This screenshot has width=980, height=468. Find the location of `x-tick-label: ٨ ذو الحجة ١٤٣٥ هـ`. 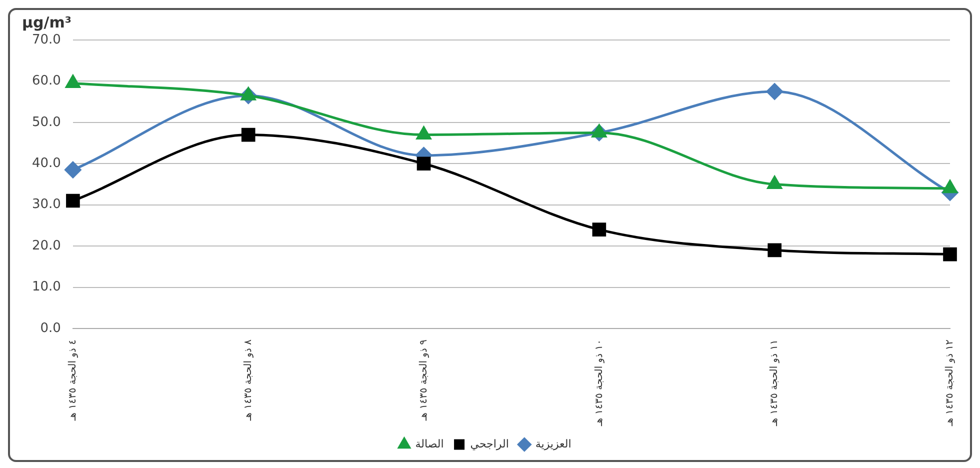

x-tick-label: ٨ ذو الحجة ١٤٣٥ هـ is located at coordinates (248, 380).